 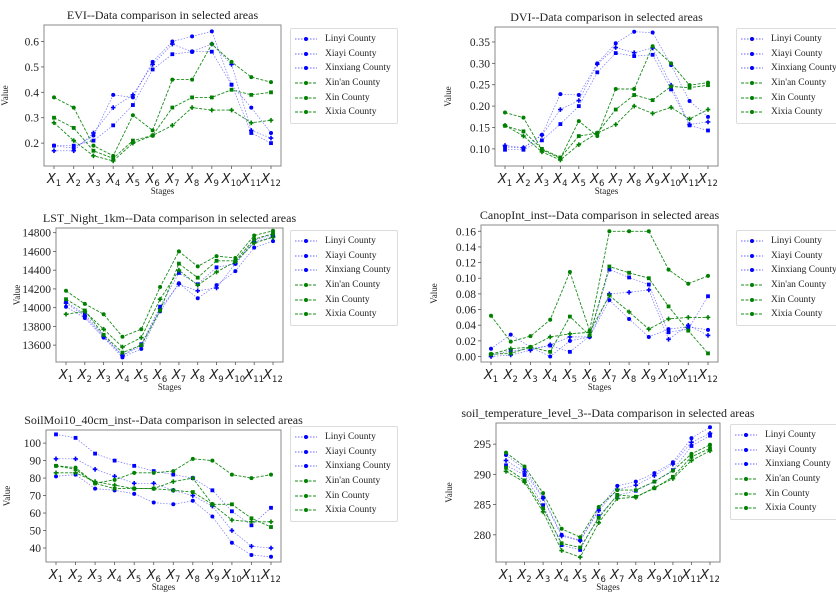 I want to click on legend-item: Xinxiang County, so click(x=343, y=466).